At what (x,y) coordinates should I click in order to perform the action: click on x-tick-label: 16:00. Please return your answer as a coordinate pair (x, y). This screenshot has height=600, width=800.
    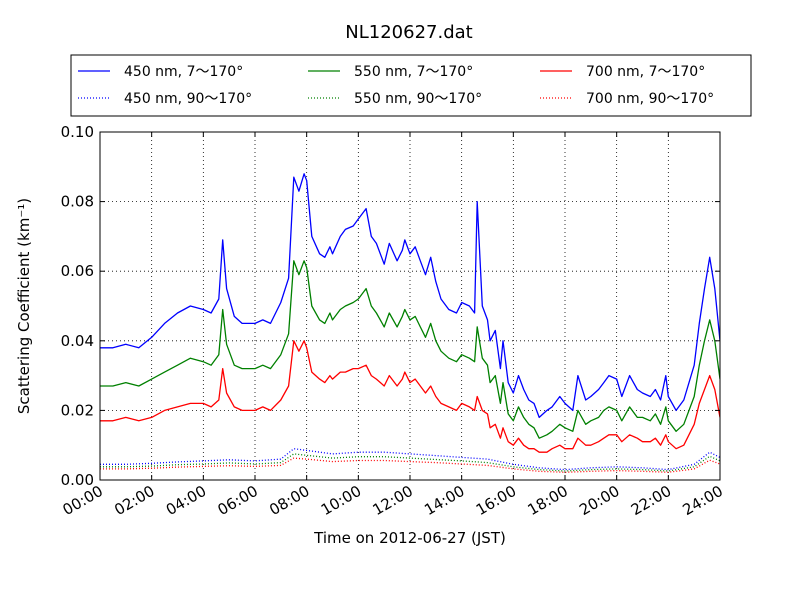
    Looking at the image, I should click on (496, 500).